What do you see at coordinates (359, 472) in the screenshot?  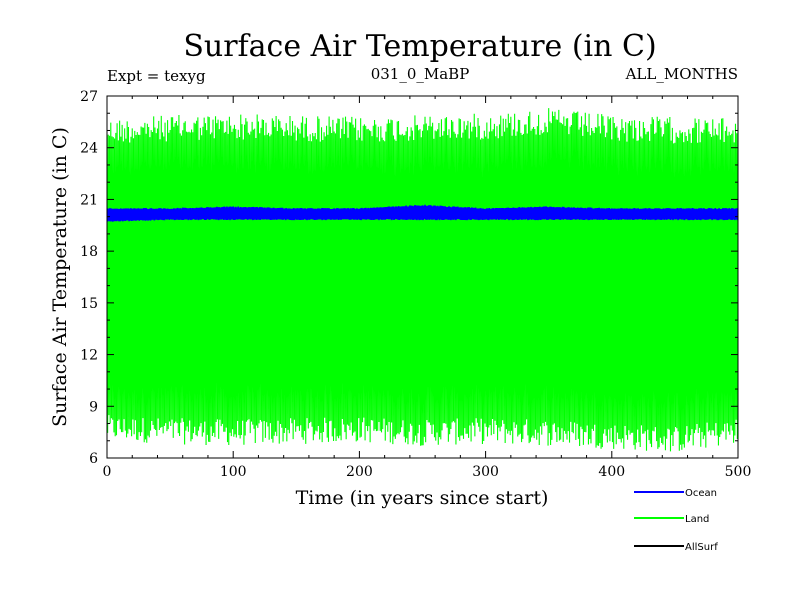 I see `x-tick-label: 200` at bounding box center [359, 472].